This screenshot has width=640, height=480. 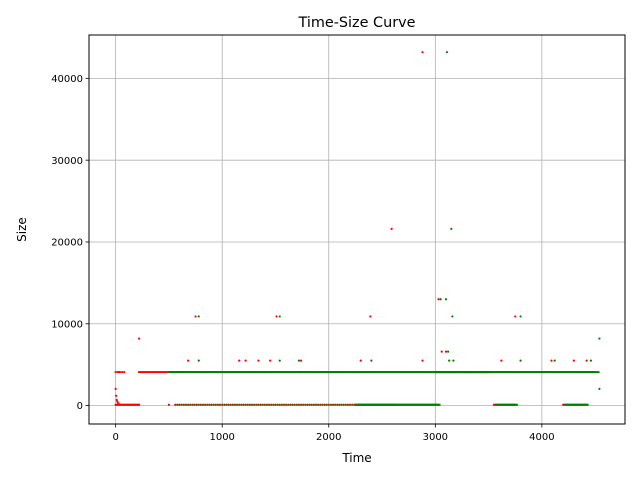 I want to click on x-tick-label: 4000, so click(x=541, y=437).